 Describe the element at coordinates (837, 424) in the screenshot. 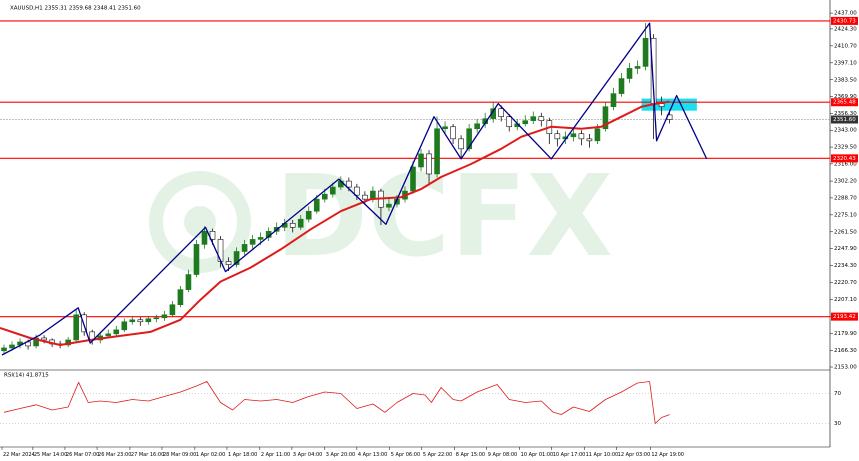

I see `rsi-tick-label: 30` at that location.